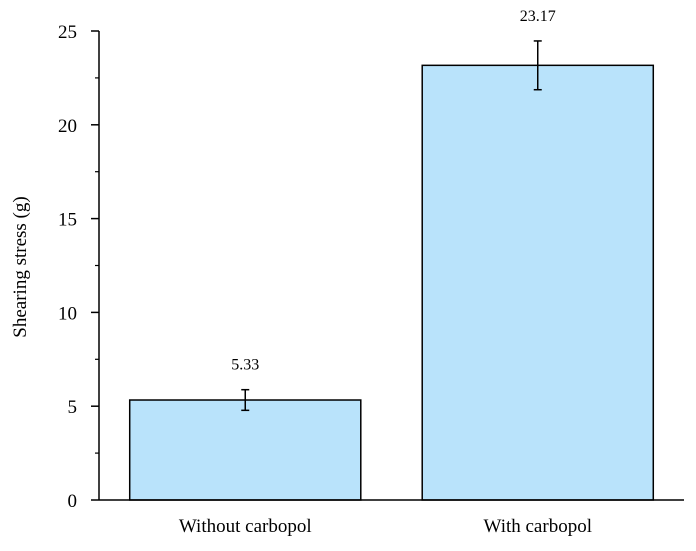 Image resolution: width=696 pixels, height=551 pixels. Describe the element at coordinates (538, 16) in the screenshot. I see `bar-value-label: 23.17` at that location.